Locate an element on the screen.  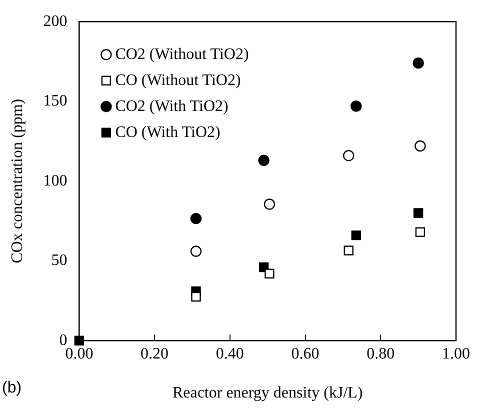
y-tick-label: 50 is located at coordinates (59, 261).